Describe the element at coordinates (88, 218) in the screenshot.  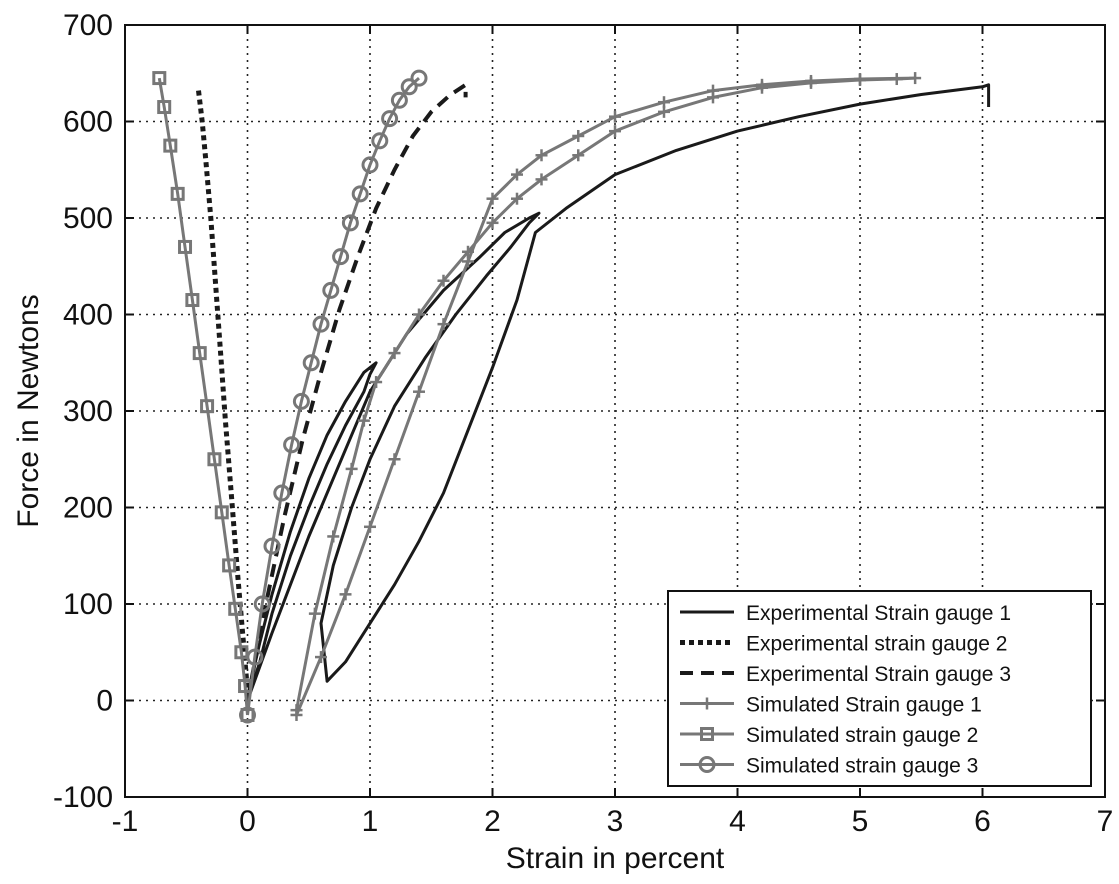
I see `y-tick-label: 500` at that location.